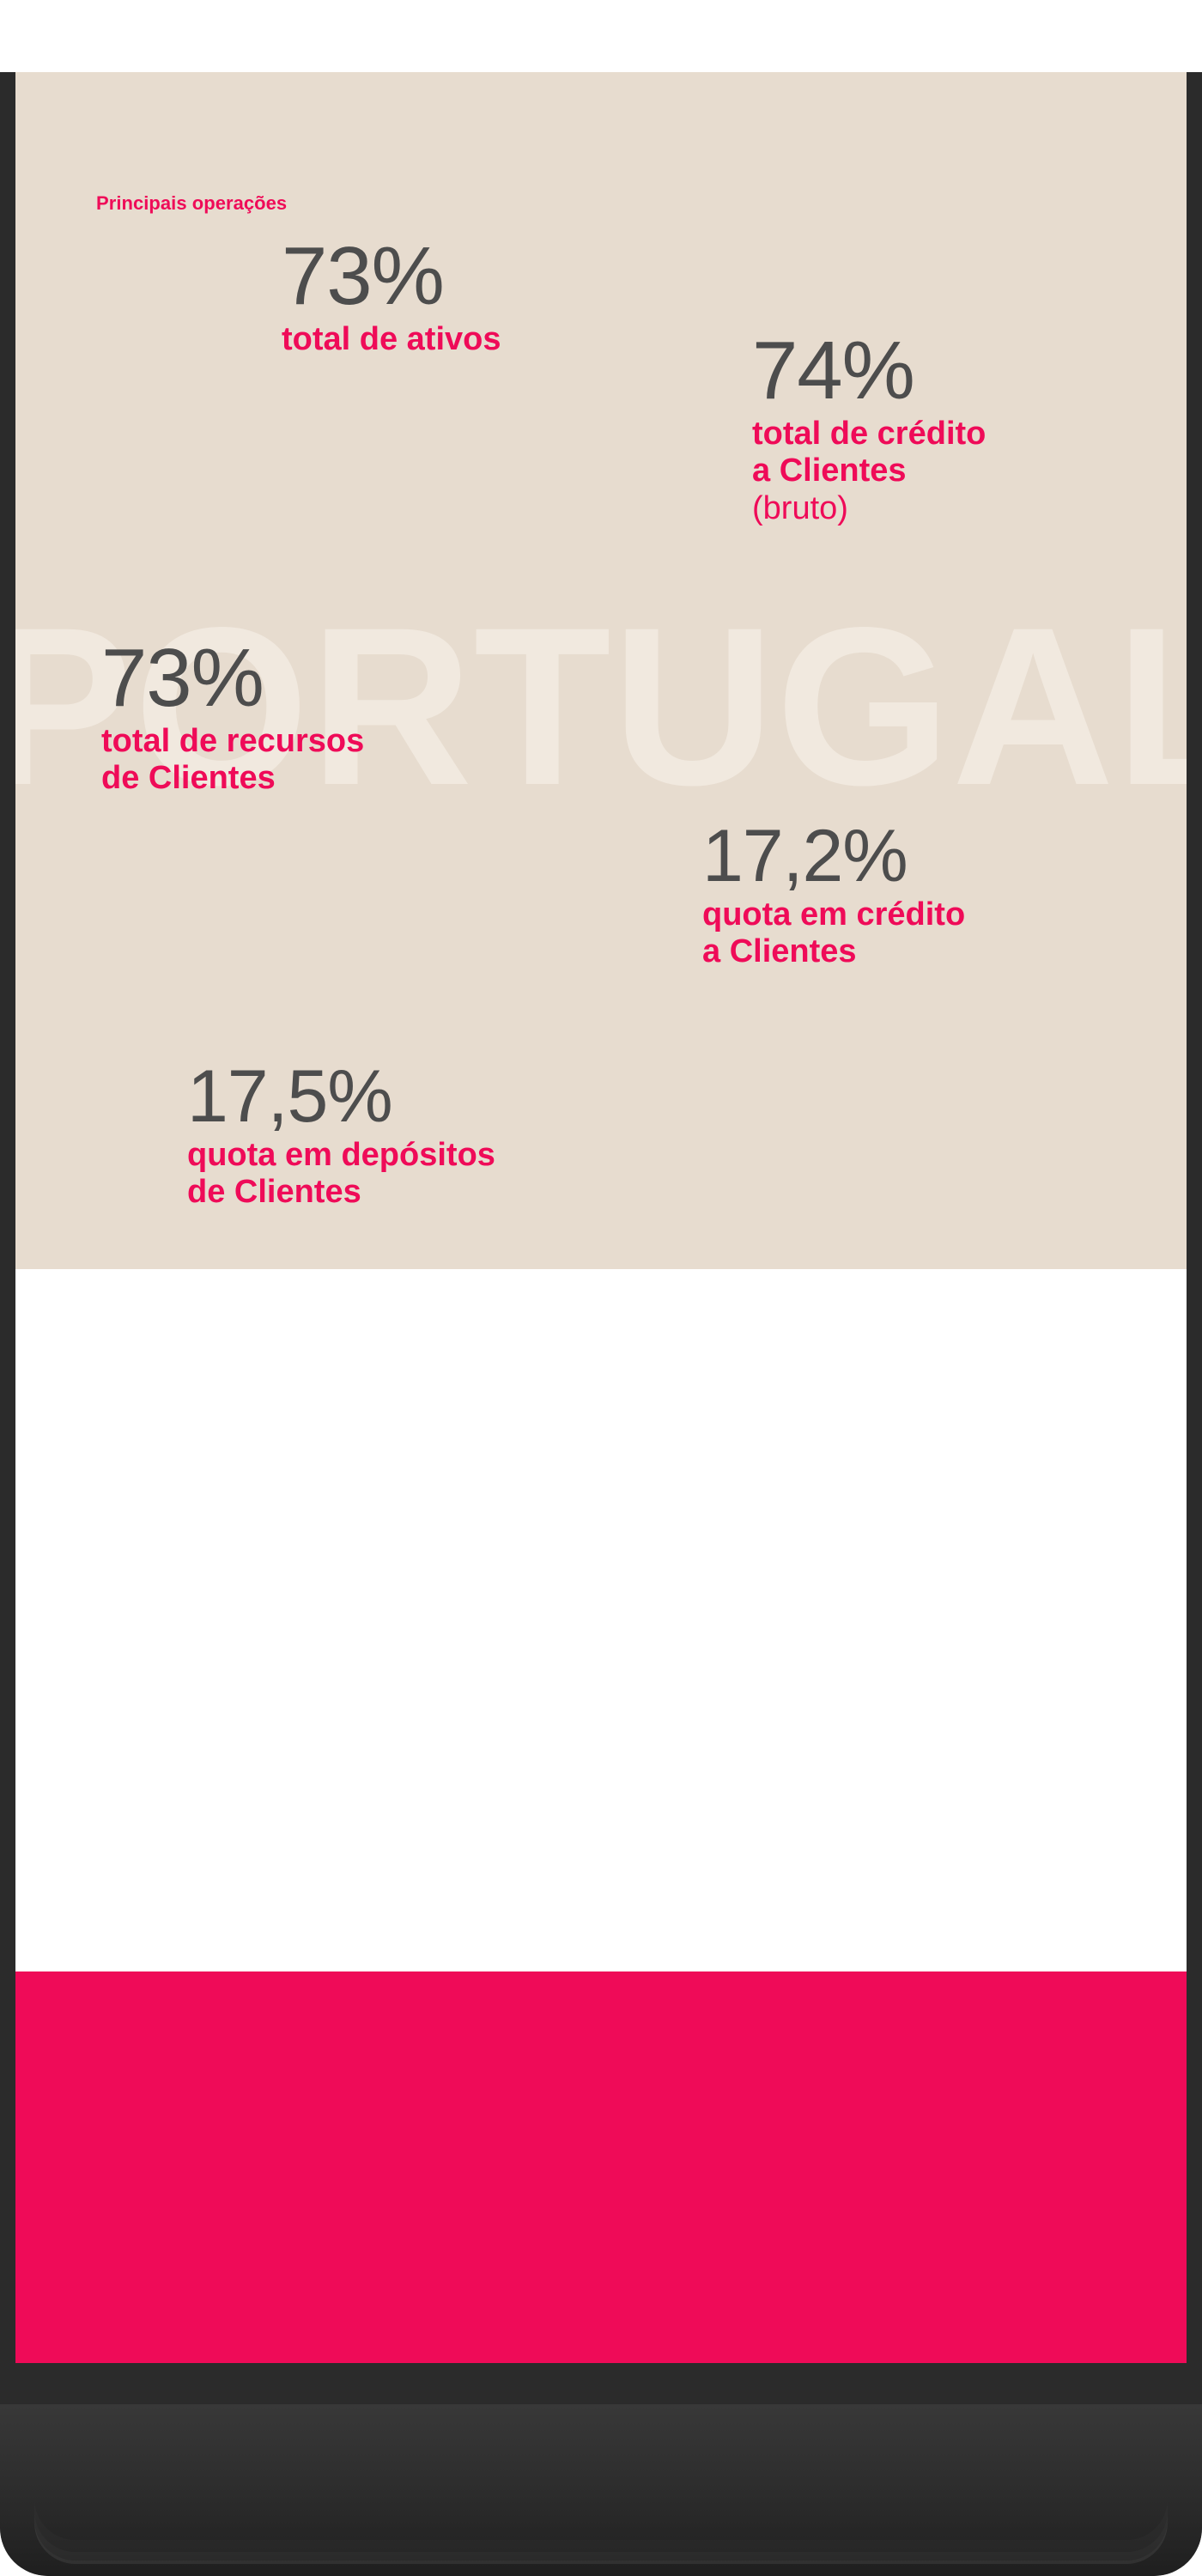  Describe the element at coordinates (341, 1155) in the screenshot. I see `stat-label-line1: quota em depósitos` at that location.